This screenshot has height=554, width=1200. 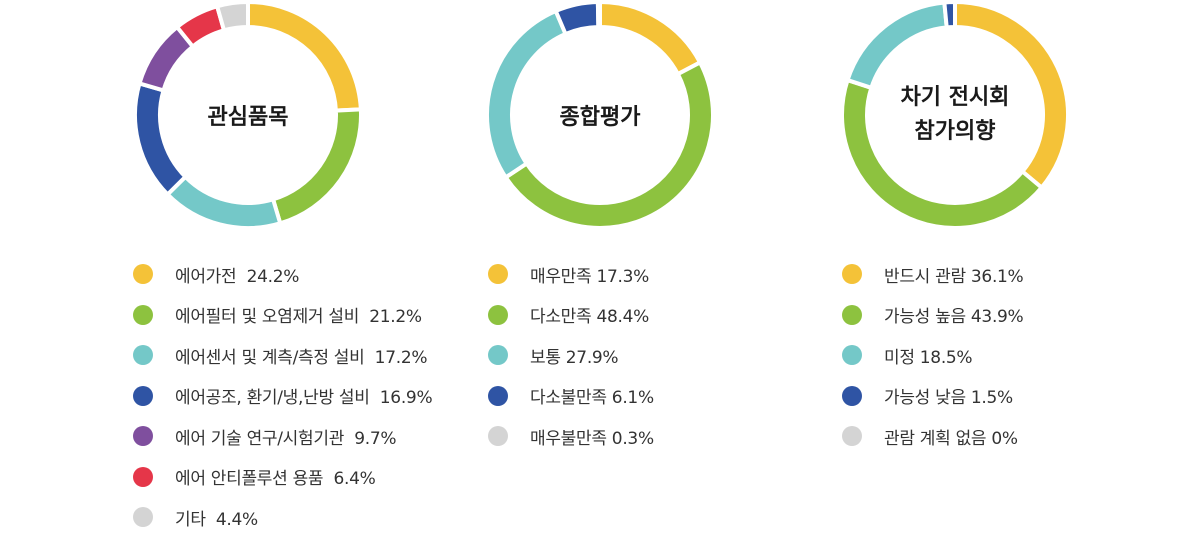 What do you see at coordinates (592, 398) in the screenshot?
I see `legend-label: 다소불만족 6.1%` at bounding box center [592, 398].